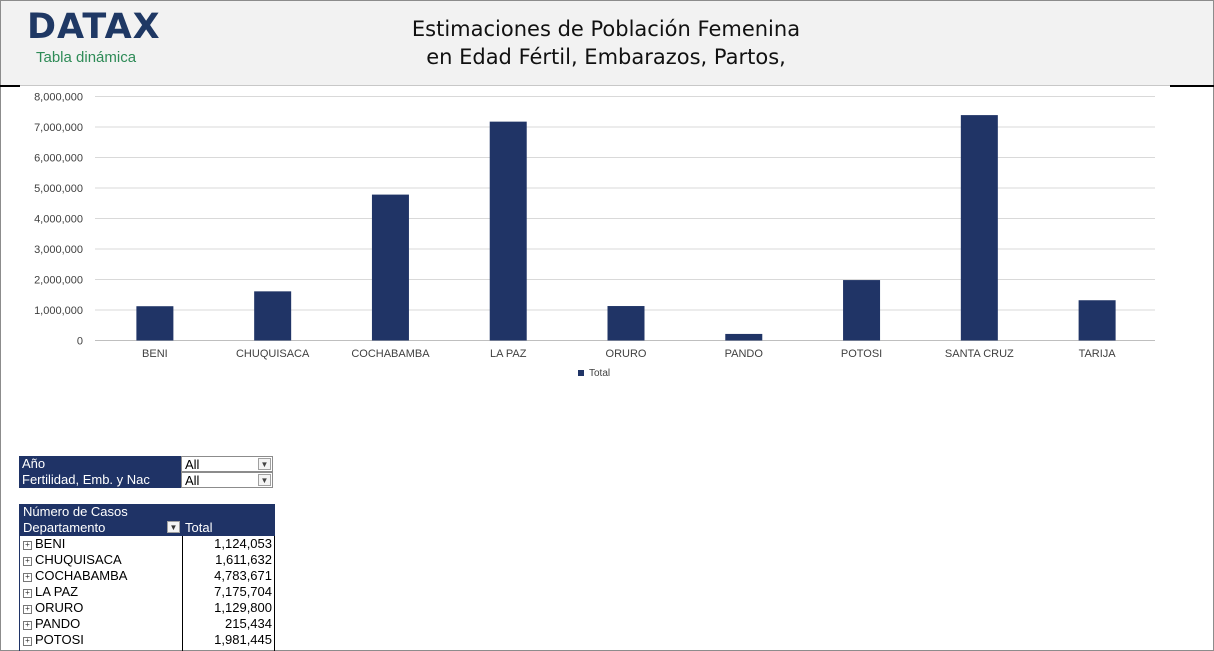  I want to click on row-label-cell: + BENI, so click(101, 544).